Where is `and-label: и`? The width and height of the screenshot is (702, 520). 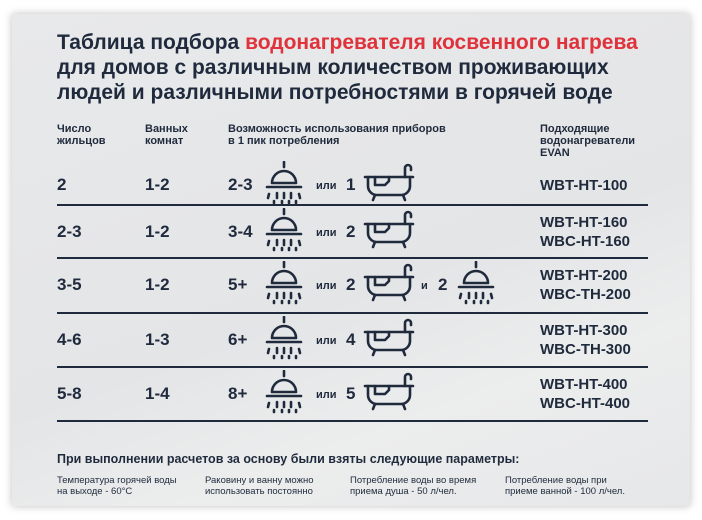 and-label: и is located at coordinates (424, 286).